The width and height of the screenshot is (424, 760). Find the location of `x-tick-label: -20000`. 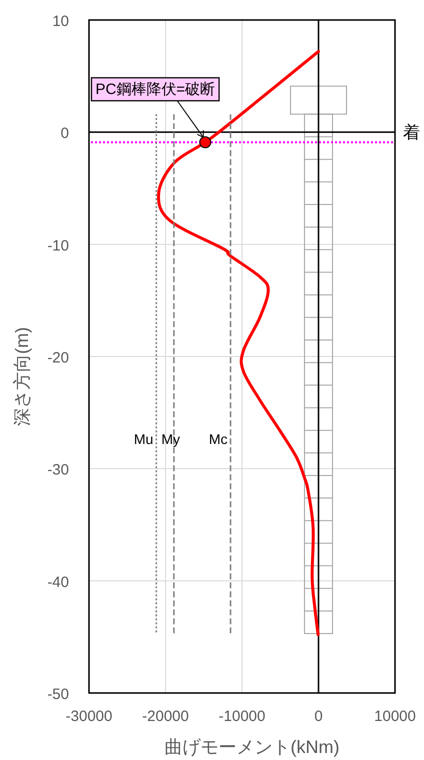

x-tick-label: -20000 is located at coordinates (165, 716).